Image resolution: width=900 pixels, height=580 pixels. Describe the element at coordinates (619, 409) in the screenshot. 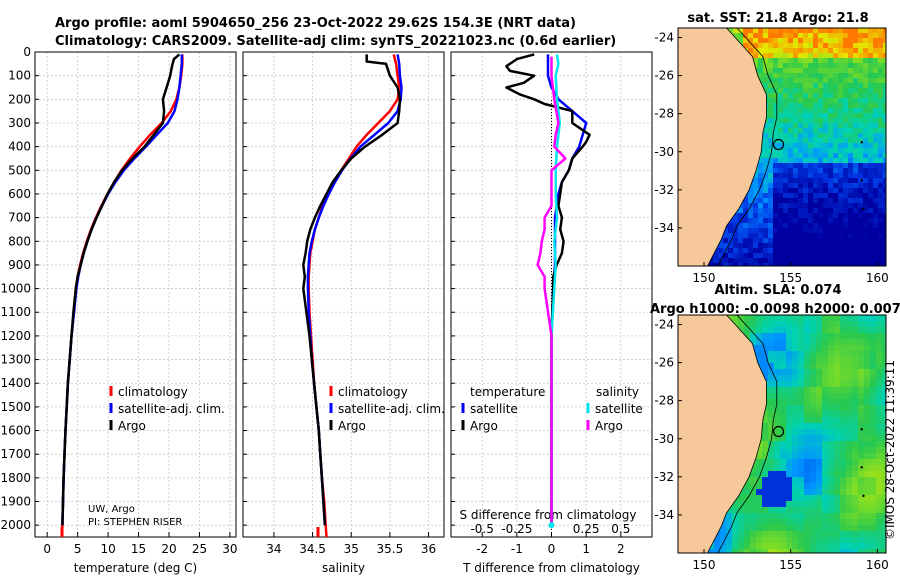

I see `legend-label: satellite` at that location.